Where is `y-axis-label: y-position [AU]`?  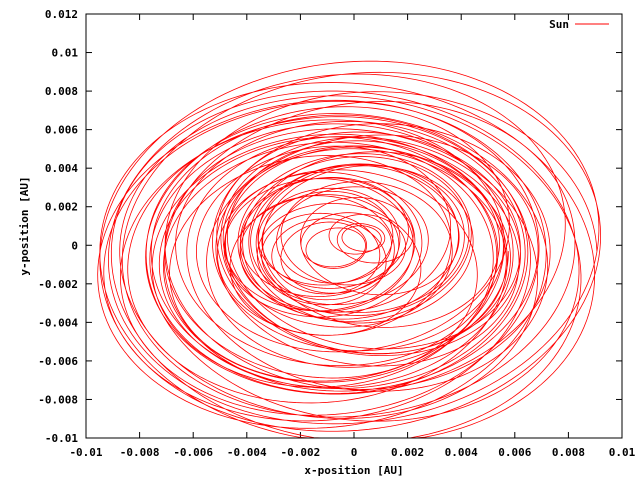 y-axis-label: y-position [AU] is located at coordinates (24, 225).